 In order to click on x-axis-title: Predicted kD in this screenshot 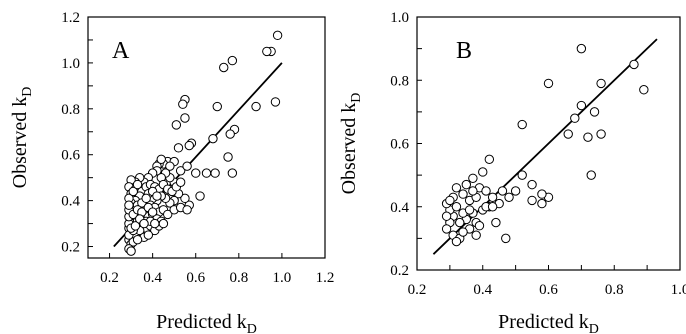, I will do `click(548, 322)`.